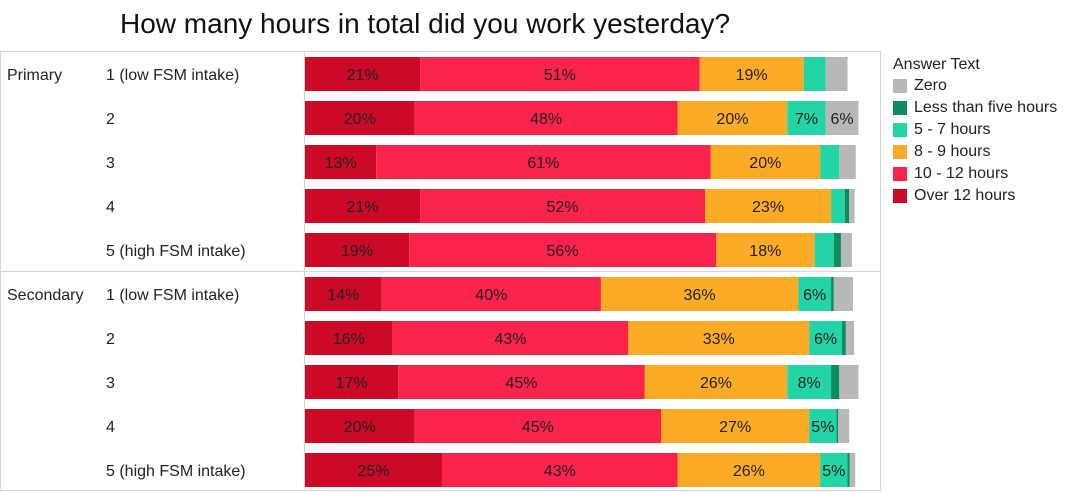 The height and width of the screenshot is (492, 1075). Describe the element at coordinates (176, 251) in the screenshot. I see `category-label: 5 (high FSM intake)` at that location.